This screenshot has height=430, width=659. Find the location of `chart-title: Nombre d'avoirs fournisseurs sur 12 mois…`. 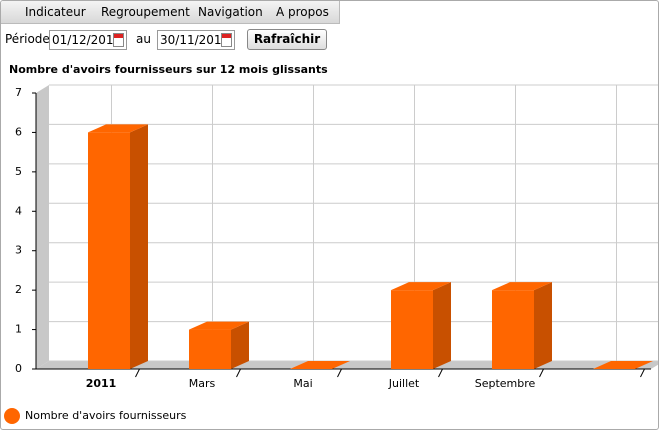

chart-title: Nombre d'avoirs fournisseurs sur 12 mois… is located at coordinates (168, 69).